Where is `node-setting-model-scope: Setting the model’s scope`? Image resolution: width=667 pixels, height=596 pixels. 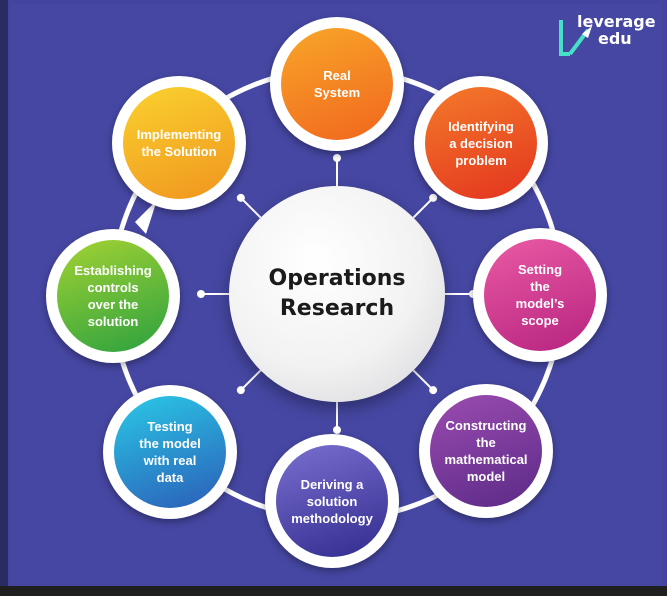 node-setting-model-scope: Setting the model’s scope is located at coordinates (540, 295).